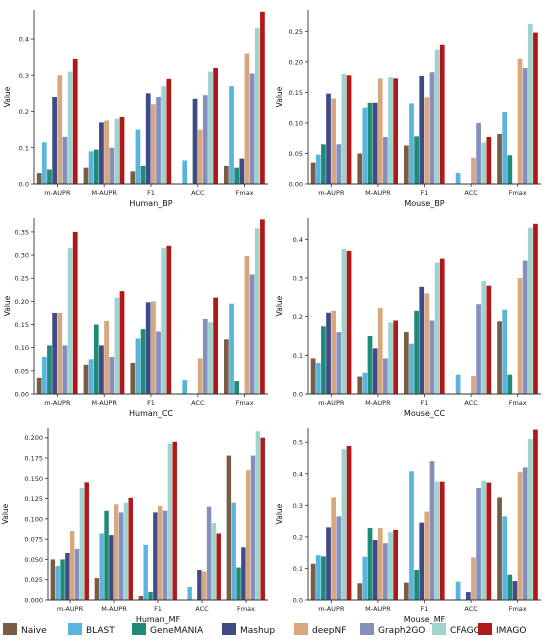 This screenshot has height=642, width=550. What do you see at coordinates (298, 569) in the screenshot?
I see `y-tick-label: 0.1` at bounding box center [298, 569].